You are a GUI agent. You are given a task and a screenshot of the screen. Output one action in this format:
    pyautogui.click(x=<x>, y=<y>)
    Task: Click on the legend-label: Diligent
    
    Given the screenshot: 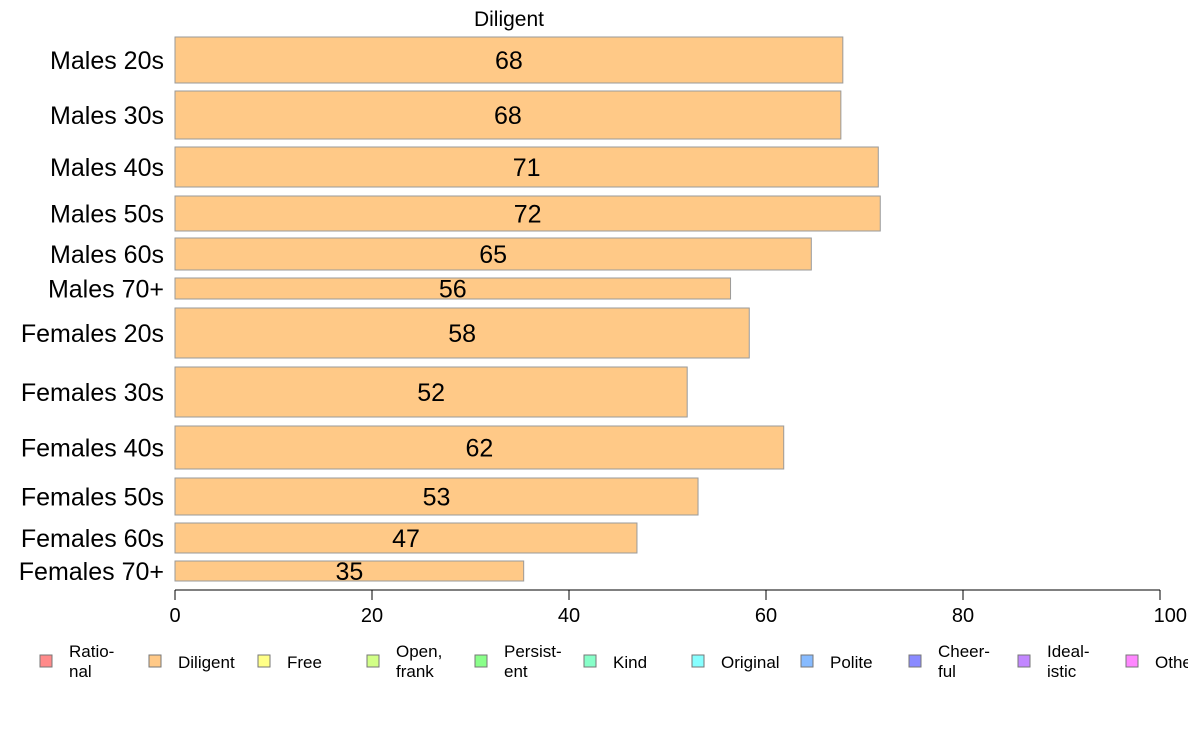 What is the action you would take?
    pyautogui.click(x=206, y=662)
    